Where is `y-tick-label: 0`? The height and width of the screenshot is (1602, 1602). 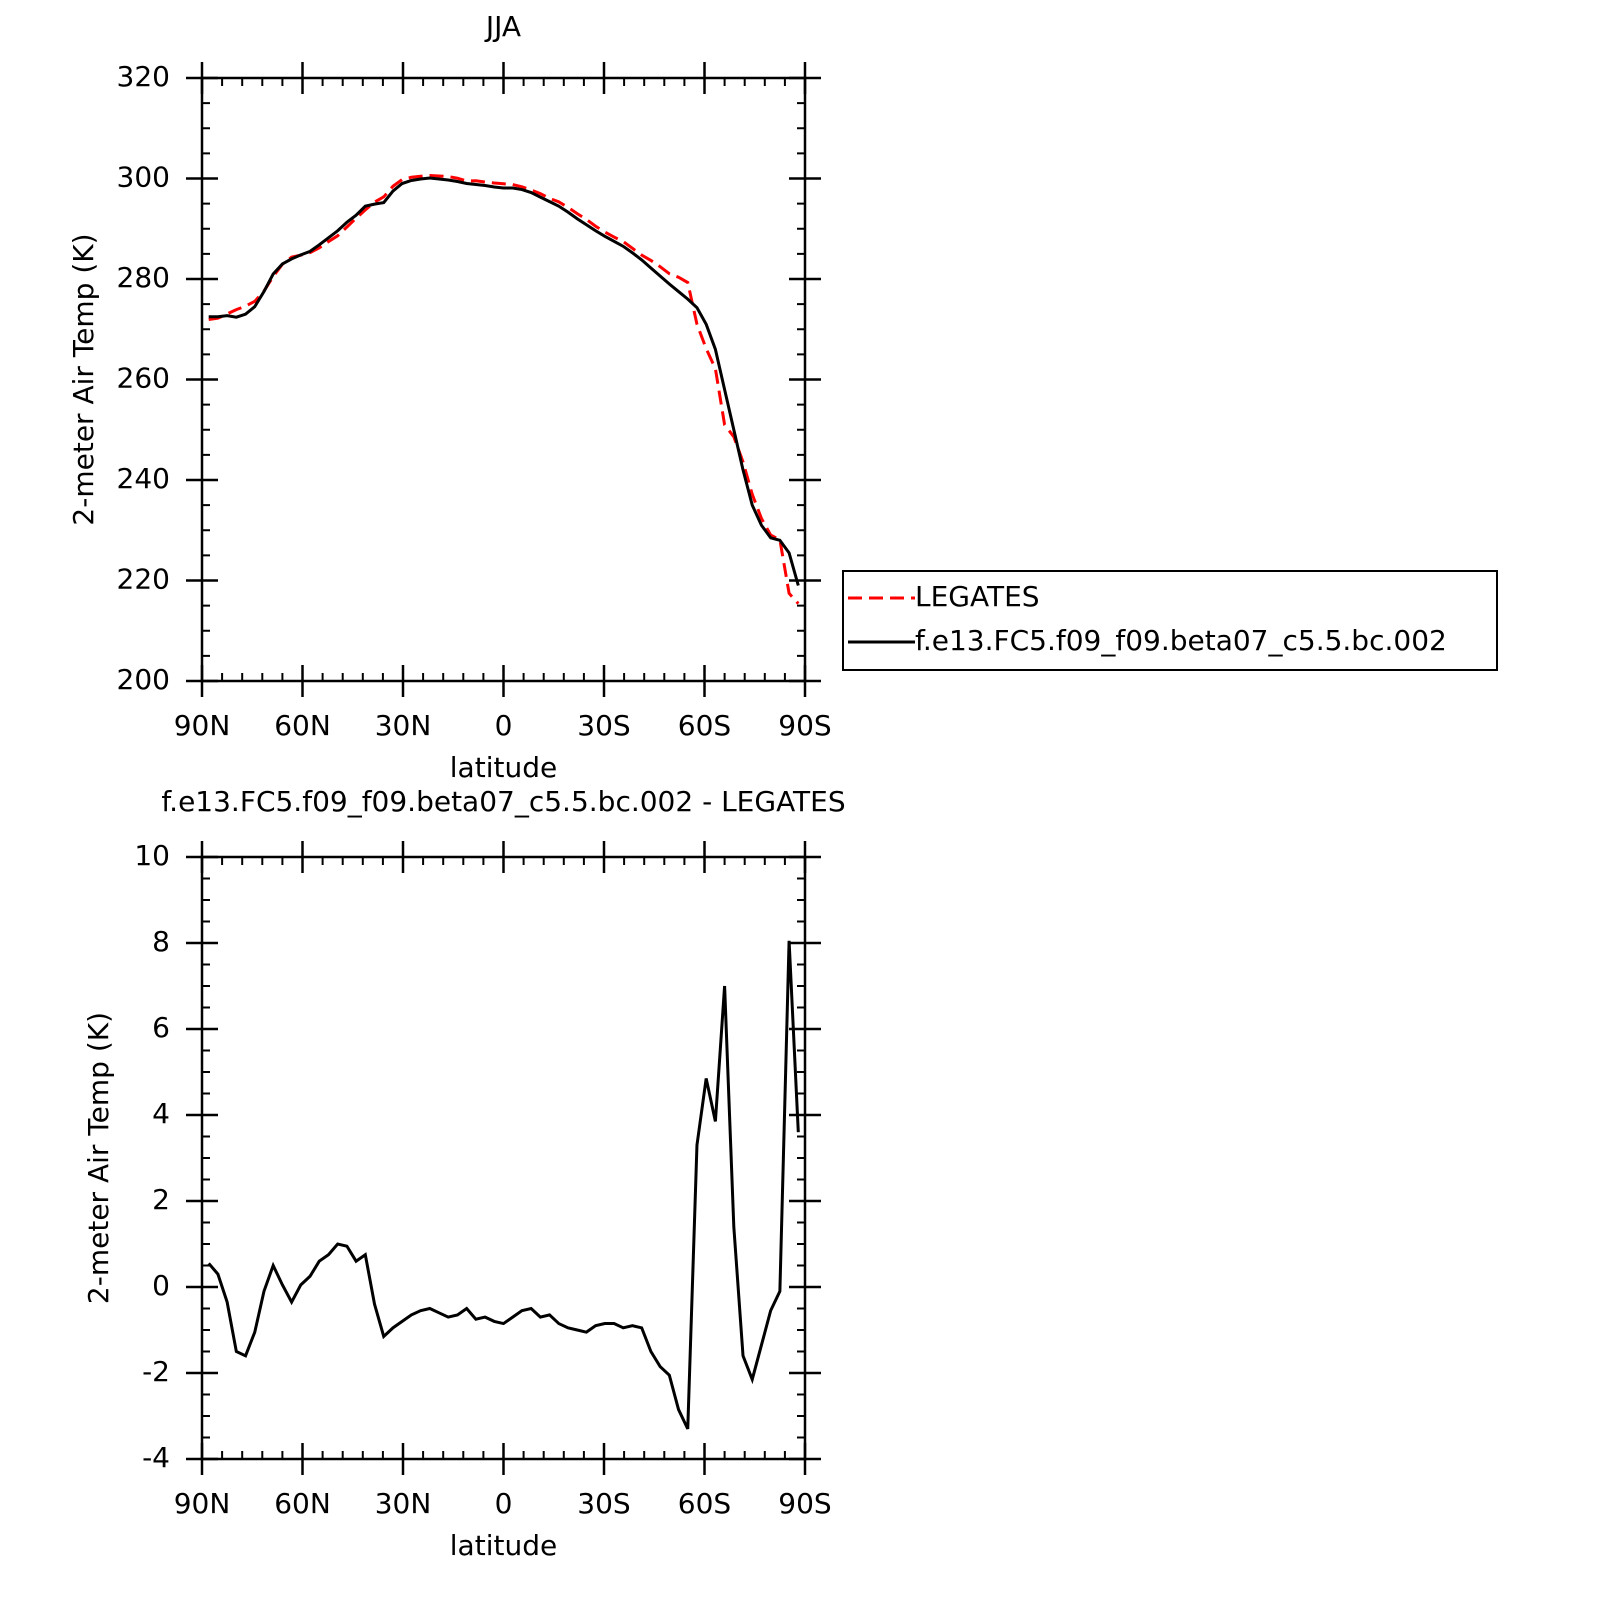 y-tick-label: 0 is located at coordinates (161, 1285).